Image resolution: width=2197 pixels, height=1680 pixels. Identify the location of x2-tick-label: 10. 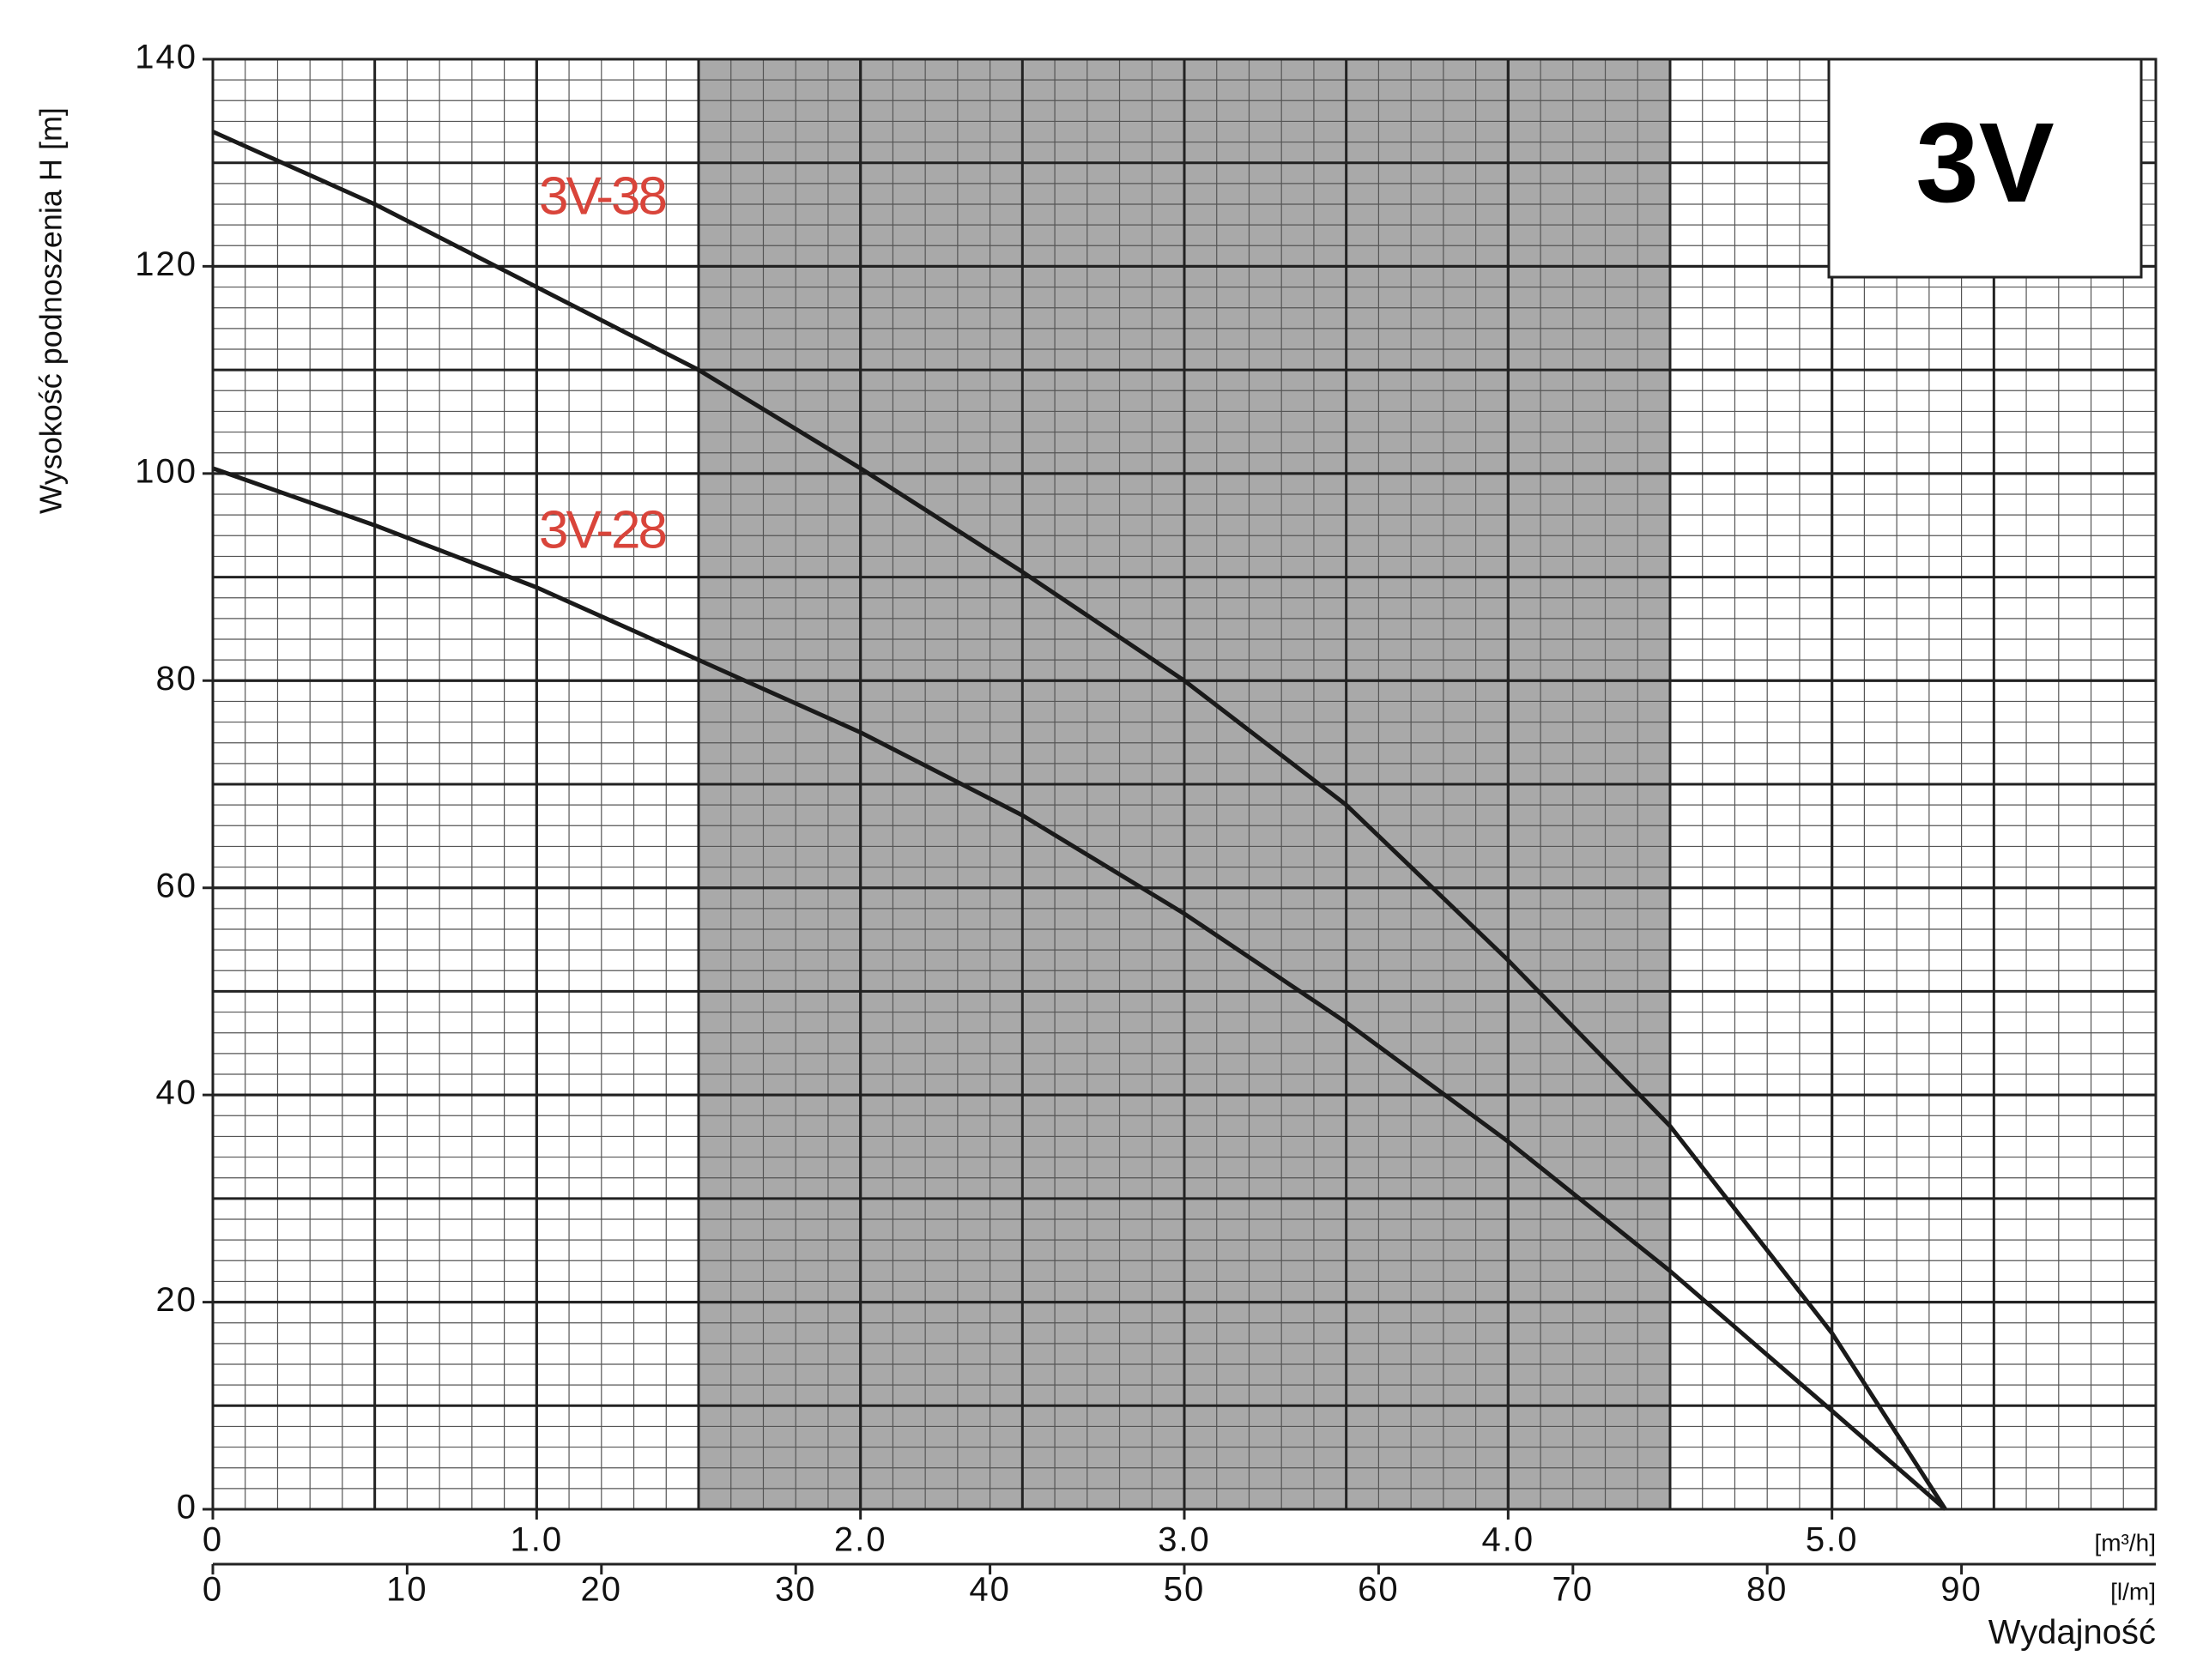
(407, 1590).